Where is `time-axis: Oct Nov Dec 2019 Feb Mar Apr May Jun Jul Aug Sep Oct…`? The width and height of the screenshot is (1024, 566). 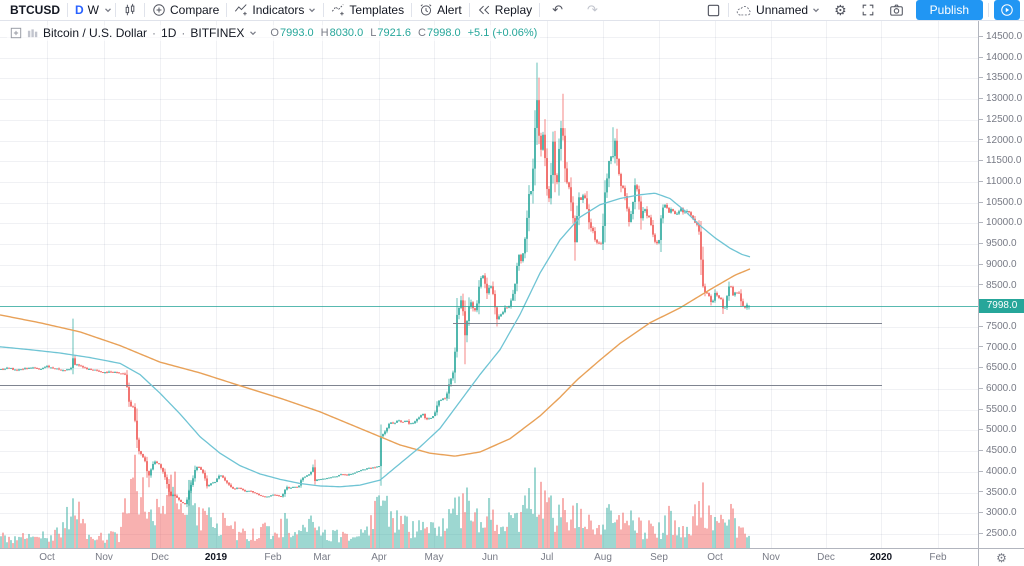
time-axis: Oct Nov Dec 2019 Feb Mar Apr May Jun Jul Aug Sep Oct… is located at coordinates (489, 557).